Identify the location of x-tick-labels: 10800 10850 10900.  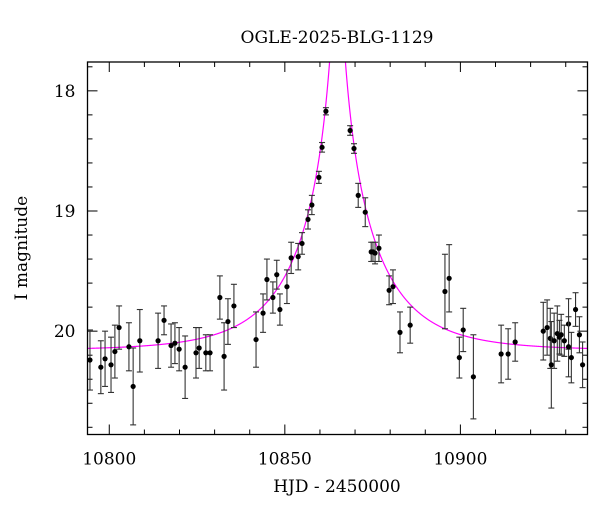
(284, 460).